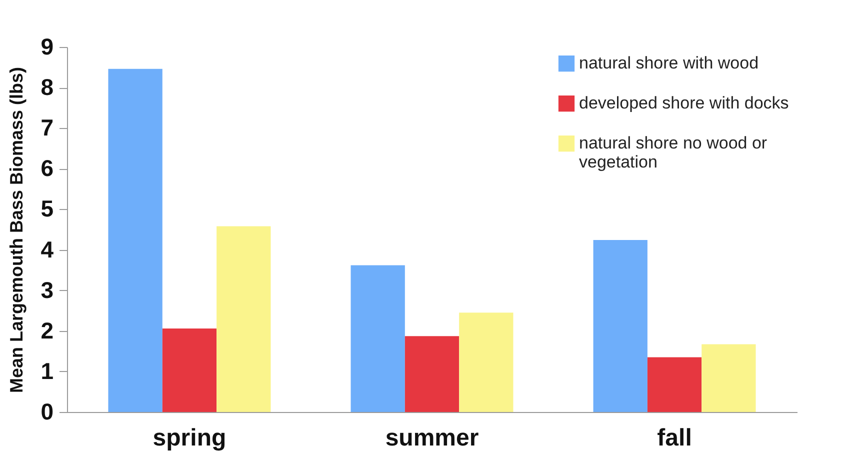 This screenshot has height=475, width=846. Describe the element at coordinates (47, 289) in the screenshot. I see `y-tick-label: 3` at that location.